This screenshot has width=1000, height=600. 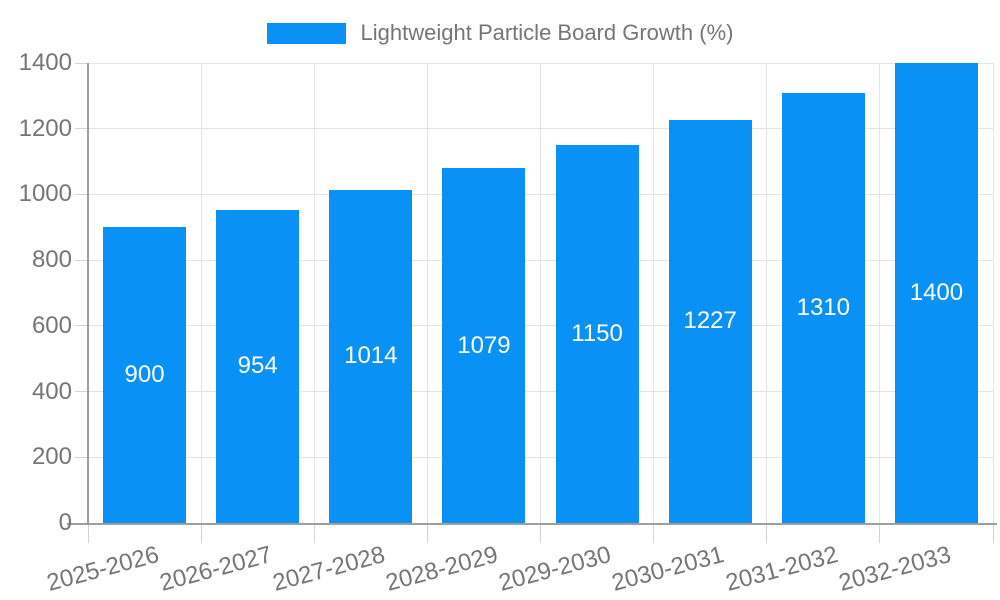 I want to click on bar-value-label: 1310, so click(x=823, y=307).